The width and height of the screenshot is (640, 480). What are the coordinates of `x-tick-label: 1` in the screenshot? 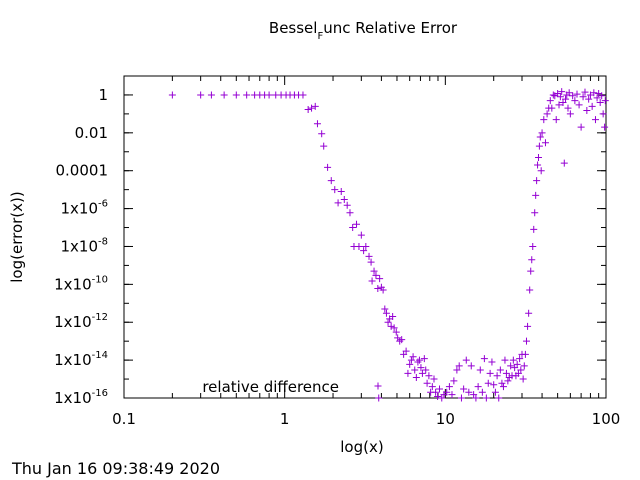 It's located at (285, 419).